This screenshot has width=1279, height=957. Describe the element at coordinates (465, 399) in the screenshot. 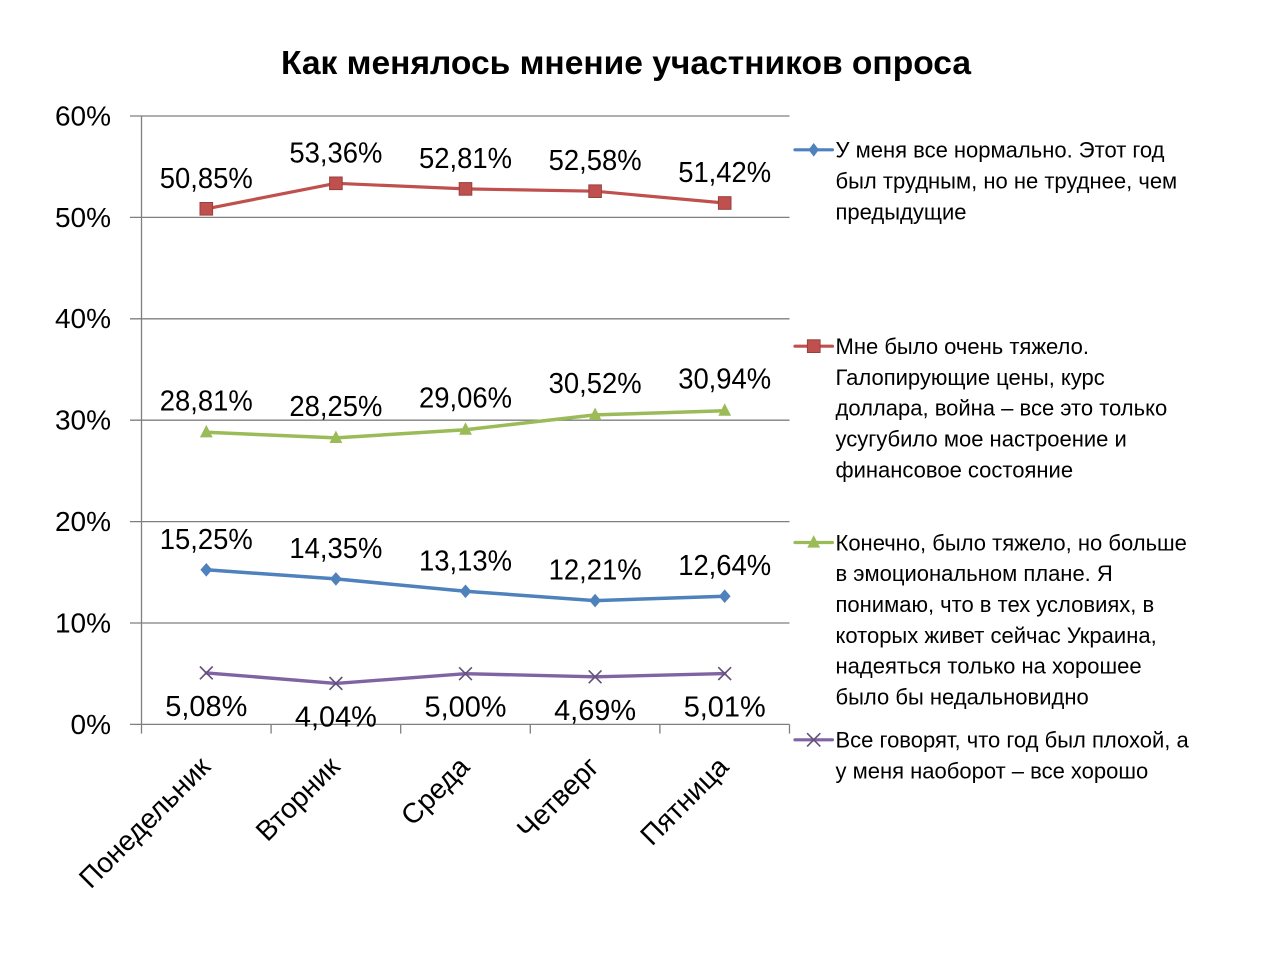

I see `svg-text: 29,06%` at that location.